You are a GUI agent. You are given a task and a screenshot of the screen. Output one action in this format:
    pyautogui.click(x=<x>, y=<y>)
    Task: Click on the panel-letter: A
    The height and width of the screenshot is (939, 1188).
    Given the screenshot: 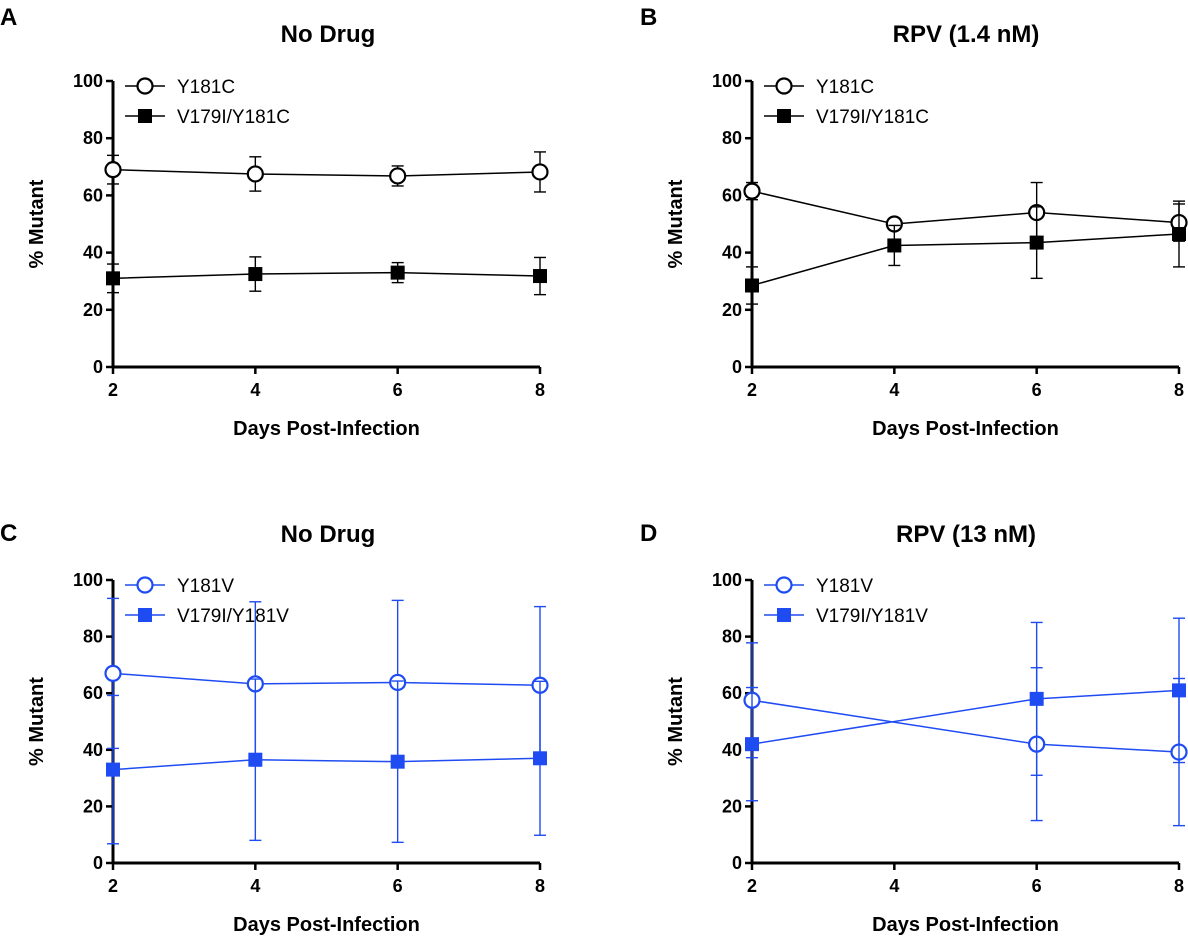 What is the action you would take?
    pyautogui.click(x=8, y=17)
    